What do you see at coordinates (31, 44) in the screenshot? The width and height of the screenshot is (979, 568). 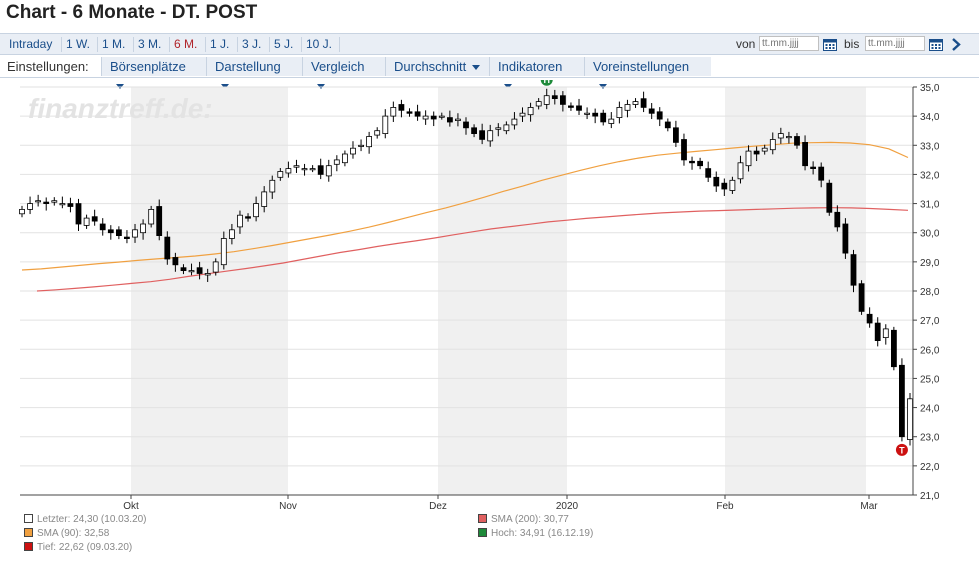 I see `range-button-intraday: Intraday` at bounding box center [31, 44].